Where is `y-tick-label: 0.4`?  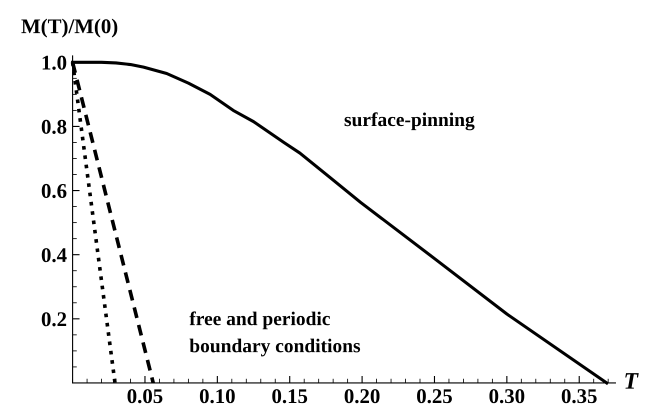 y-tick-label: 0.4 is located at coordinates (54, 255).